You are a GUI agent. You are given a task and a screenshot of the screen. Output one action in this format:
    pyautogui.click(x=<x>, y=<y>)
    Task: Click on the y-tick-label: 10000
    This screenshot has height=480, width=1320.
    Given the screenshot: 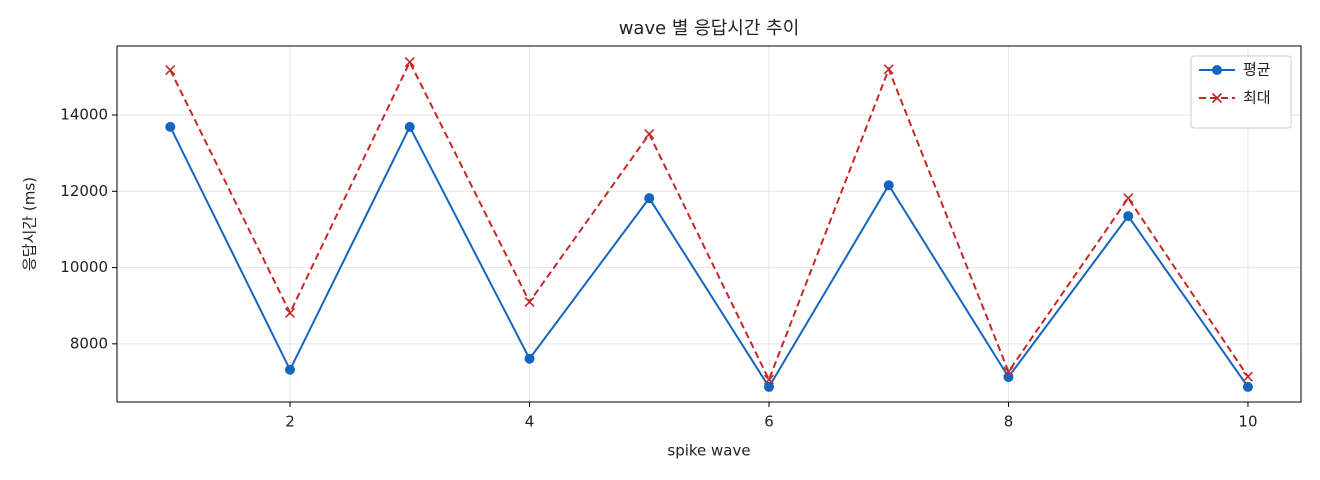 What is the action you would take?
    pyautogui.click(x=84, y=267)
    